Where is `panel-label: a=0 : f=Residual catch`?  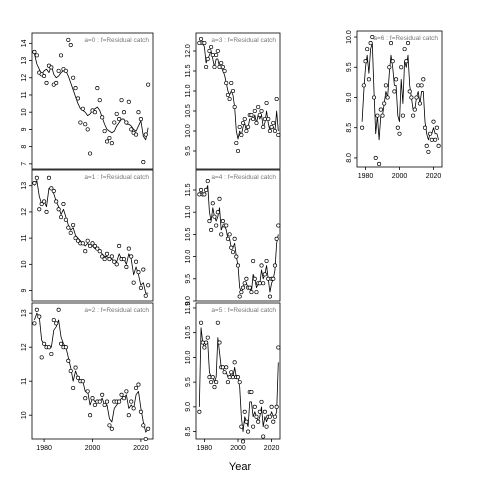
panel-label: a=0 : f=Residual catch is located at coordinates (116, 40).